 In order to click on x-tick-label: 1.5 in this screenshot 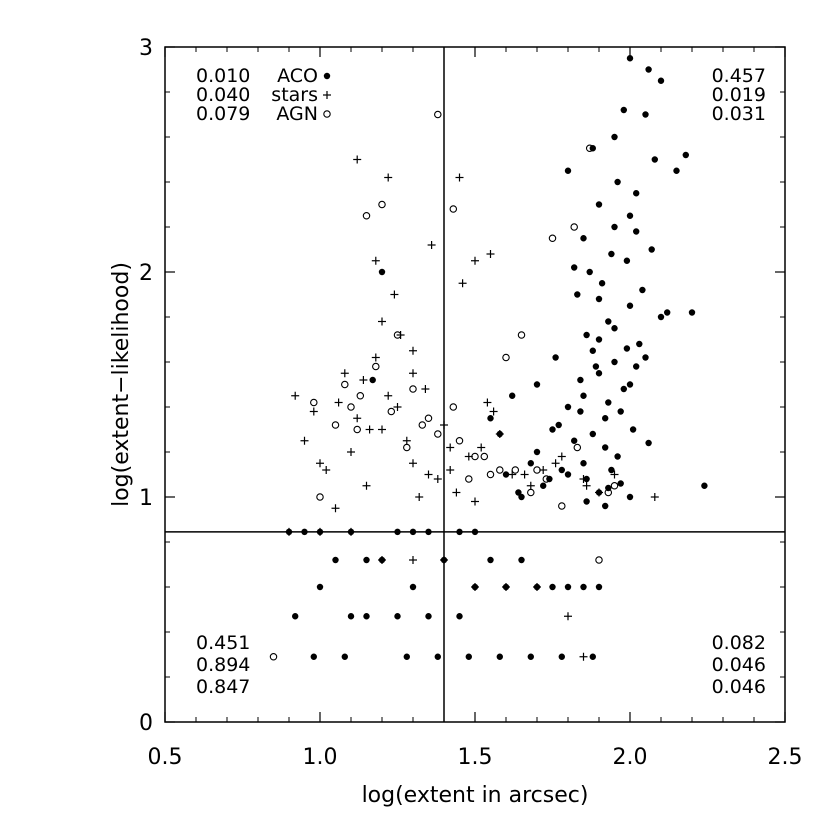, I will do `click(475, 757)`.